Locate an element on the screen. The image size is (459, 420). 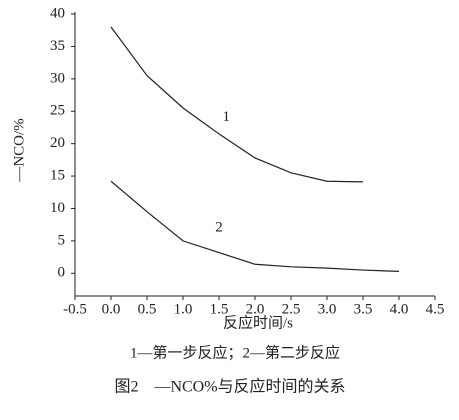
y-tick-label: 40 is located at coordinates (57, 13).